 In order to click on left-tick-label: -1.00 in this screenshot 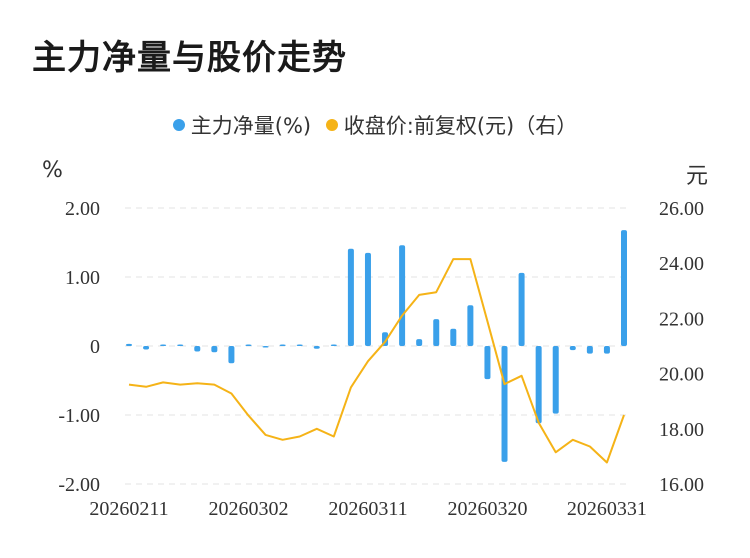, I will do `click(79, 416)`.